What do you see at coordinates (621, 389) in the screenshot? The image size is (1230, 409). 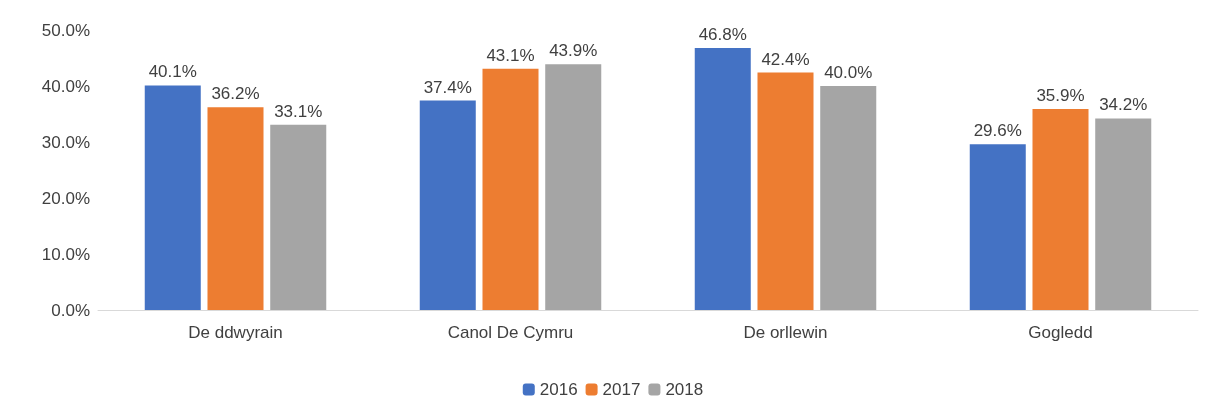 I see `legend-label: 2017` at bounding box center [621, 389].